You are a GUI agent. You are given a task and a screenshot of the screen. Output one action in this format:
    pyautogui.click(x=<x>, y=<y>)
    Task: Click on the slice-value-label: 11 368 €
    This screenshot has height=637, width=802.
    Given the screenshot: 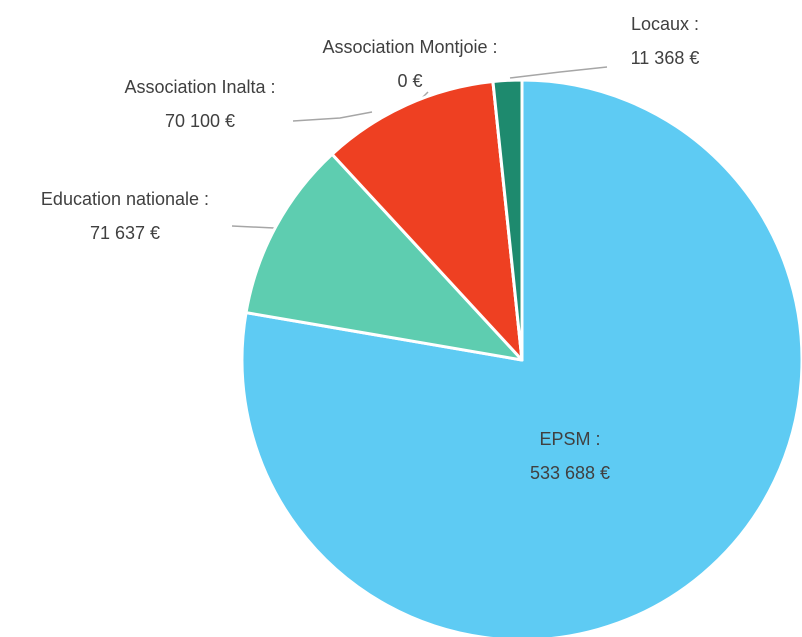 What is the action you would take?
    pyautogui.click(x=665, y=58)
    